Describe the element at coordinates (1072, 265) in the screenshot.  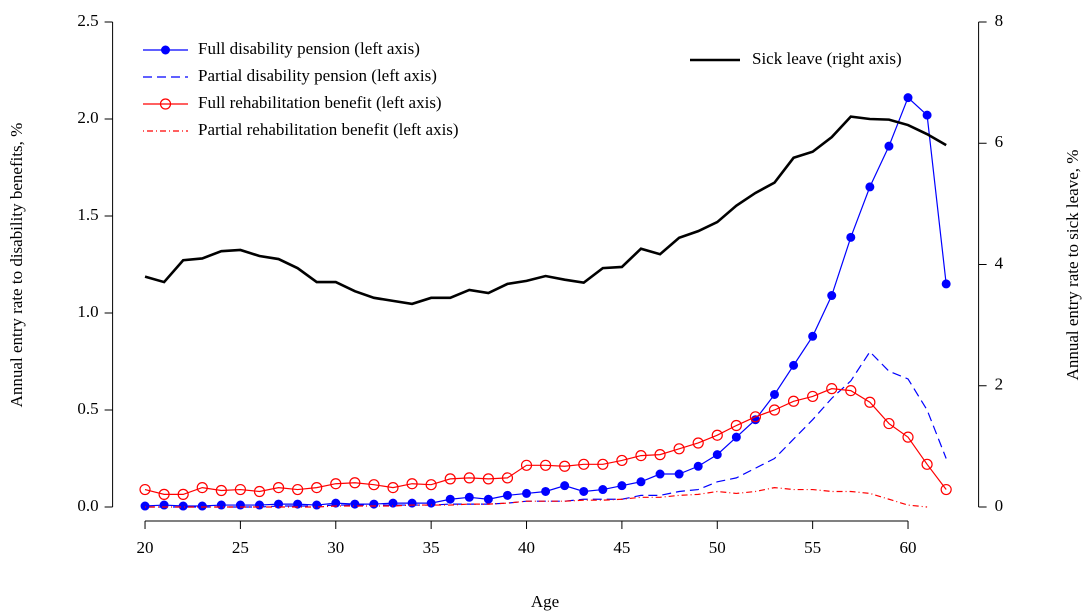
I see `y2-axis-title: Annual entry rate to sick leave, %` at that location.